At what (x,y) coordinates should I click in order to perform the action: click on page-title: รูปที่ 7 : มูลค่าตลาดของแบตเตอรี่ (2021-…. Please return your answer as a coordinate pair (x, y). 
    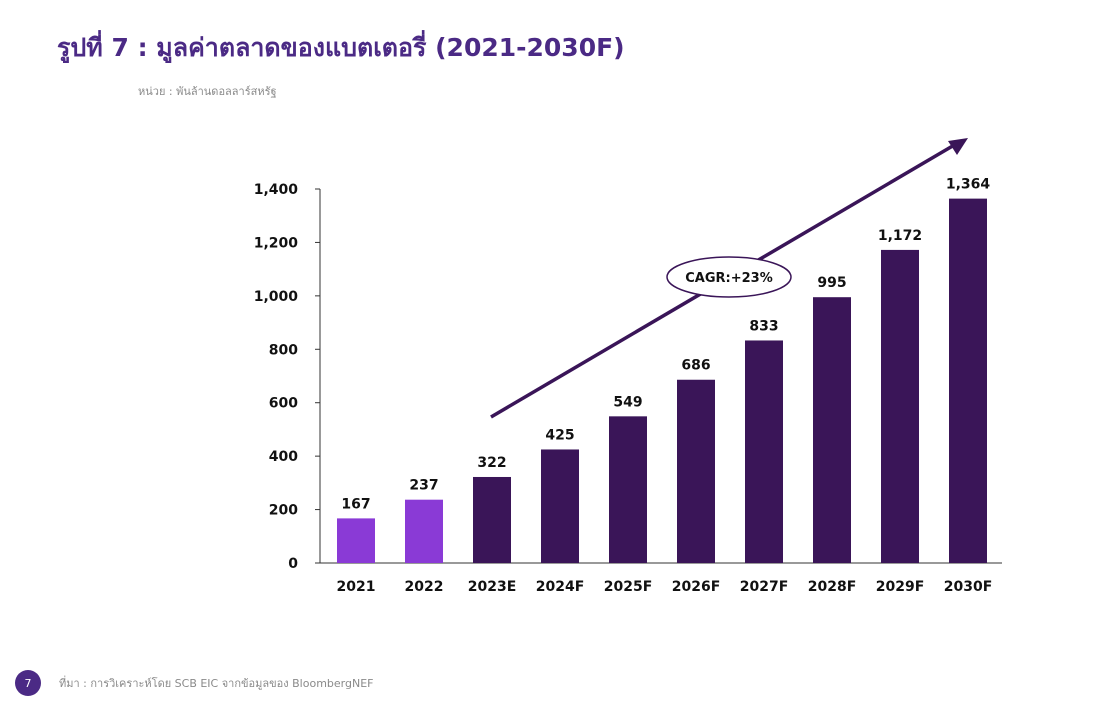
    Looking at the image, I should click on (341, 47).